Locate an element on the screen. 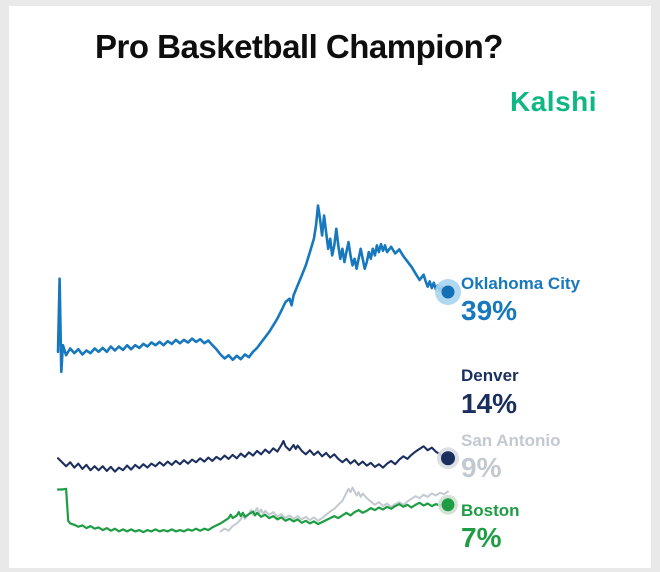 The height and width of the screenshot is (572, 660). series-value-san-antonio: 9% is located at coordinates (481, 467).